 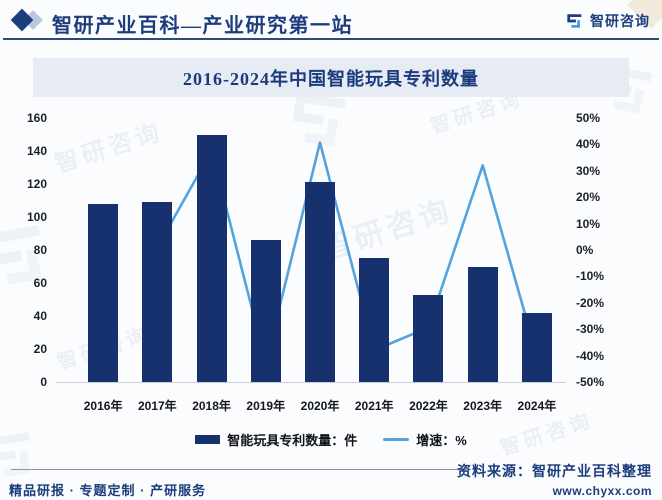 What do you see at coordinates (588, 144) in the screenshot?
I see `right-tick-40%: 40%` at bounding box center [588, 144].